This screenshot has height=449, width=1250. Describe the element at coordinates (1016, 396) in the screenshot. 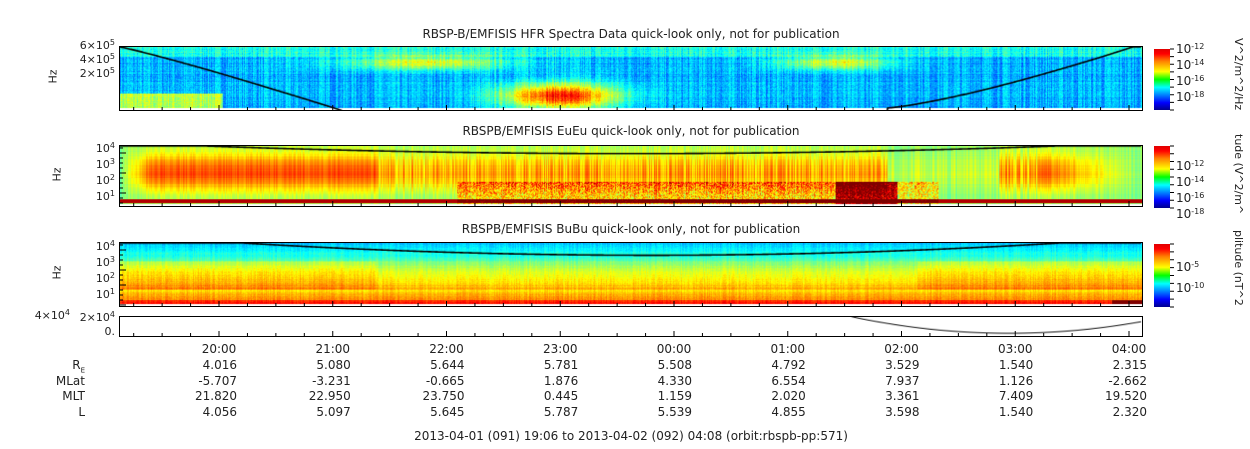

I see `ephemeris-value: 7.409` at that location.